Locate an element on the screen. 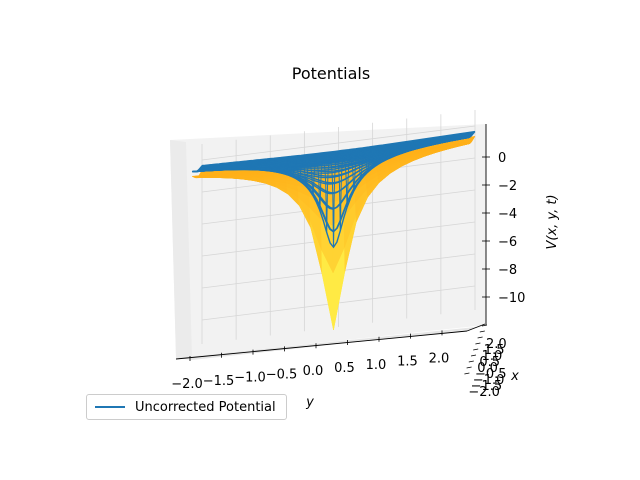  z-axis-label: V(x, y, t) is located at coordinates (552, 221).